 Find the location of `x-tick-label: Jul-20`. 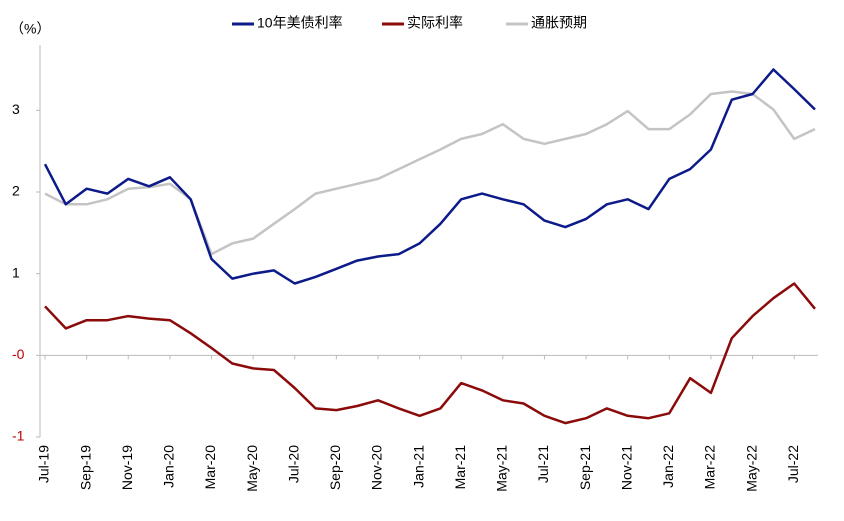

x-tick-label: Jul-20 is located at coordinates (293, 464).